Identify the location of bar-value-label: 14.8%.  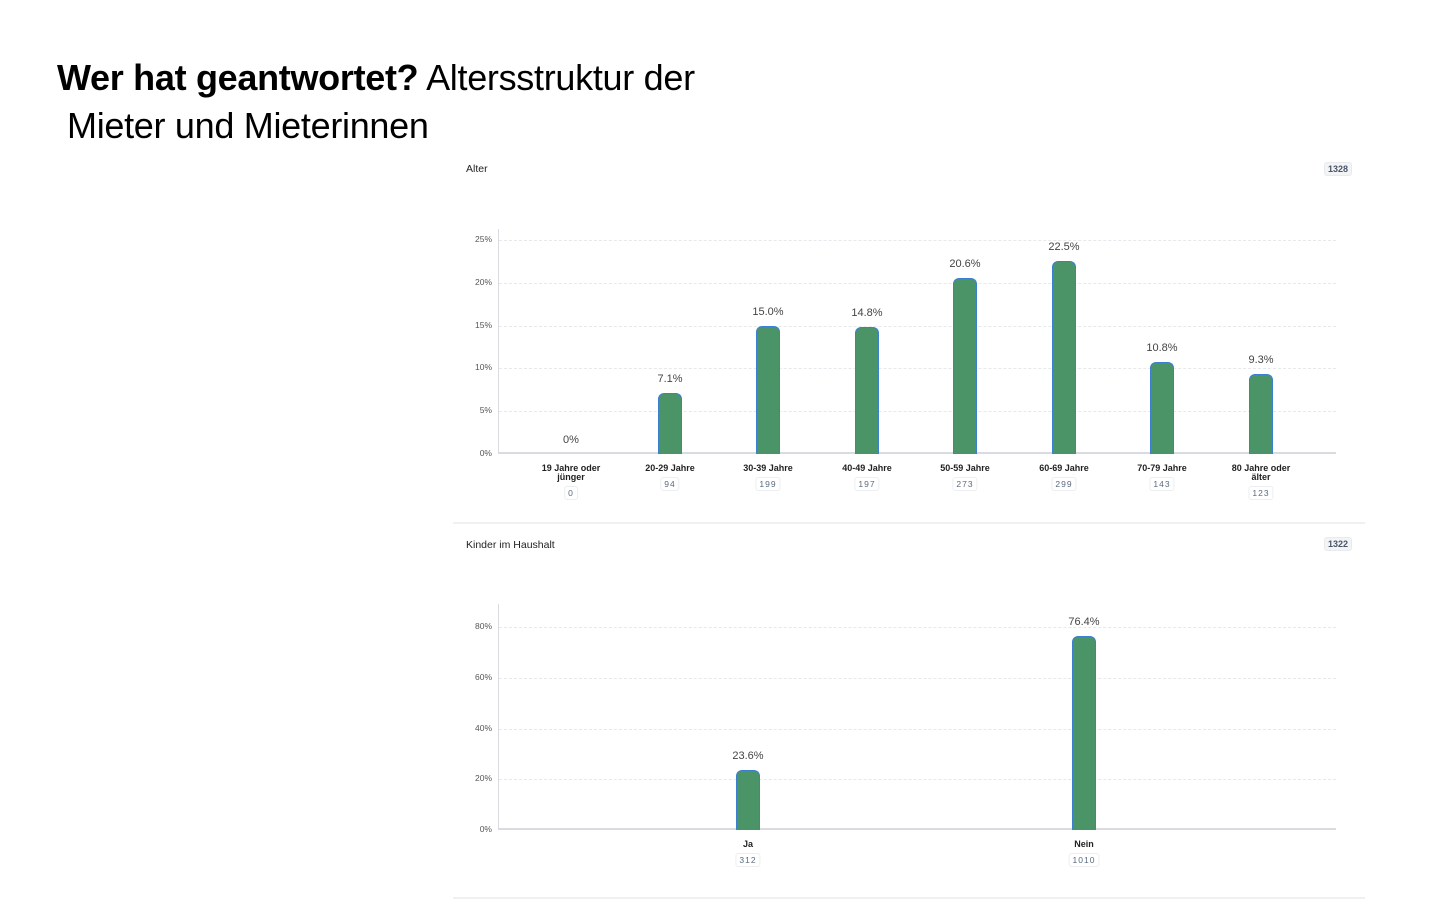
(867, 313).